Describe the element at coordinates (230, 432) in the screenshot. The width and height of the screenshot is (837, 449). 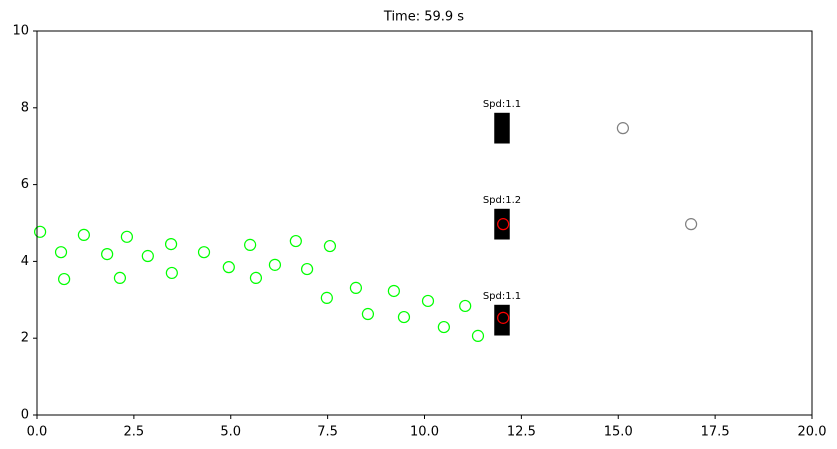
I see `x-tick-label: 5.0` at that location.